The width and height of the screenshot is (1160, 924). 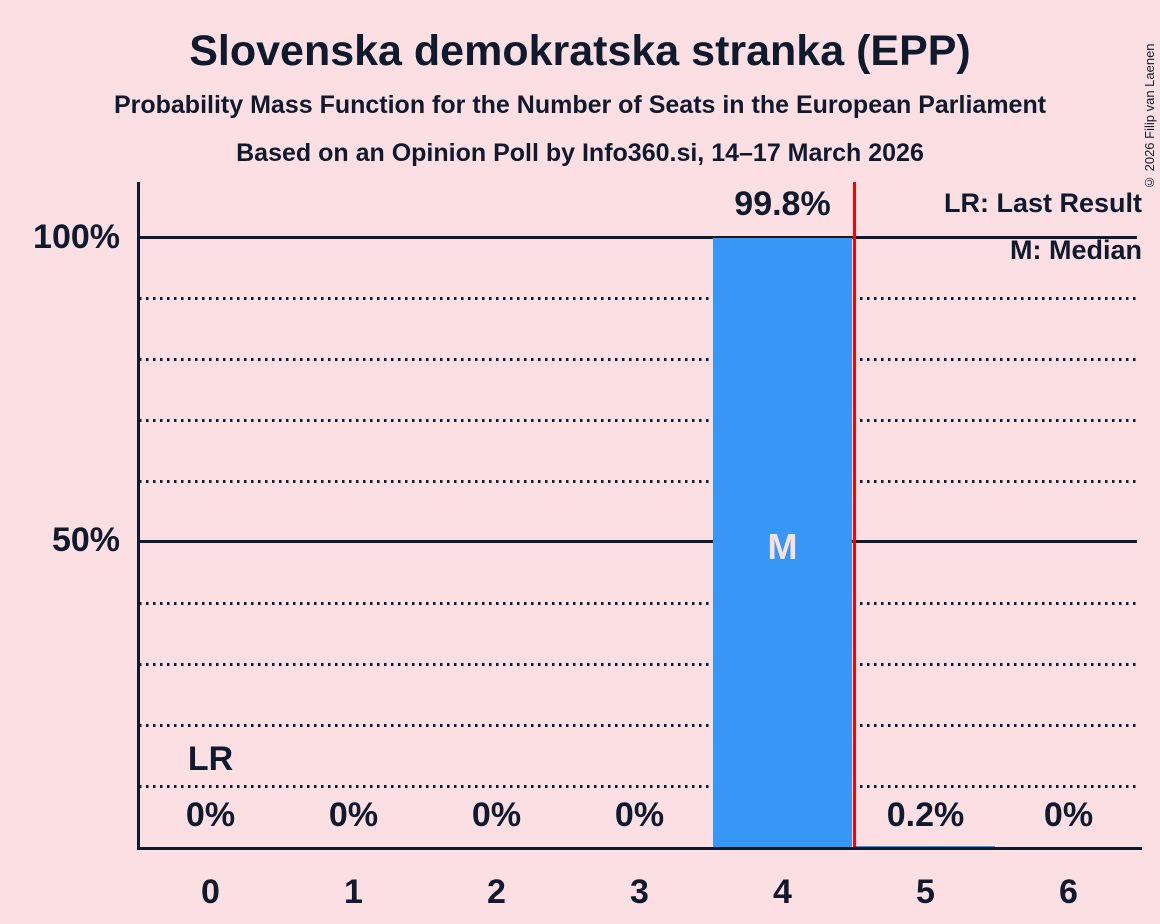 I want to click on legend-last-result: LR: Last Result, so click(x=1042, y=203).